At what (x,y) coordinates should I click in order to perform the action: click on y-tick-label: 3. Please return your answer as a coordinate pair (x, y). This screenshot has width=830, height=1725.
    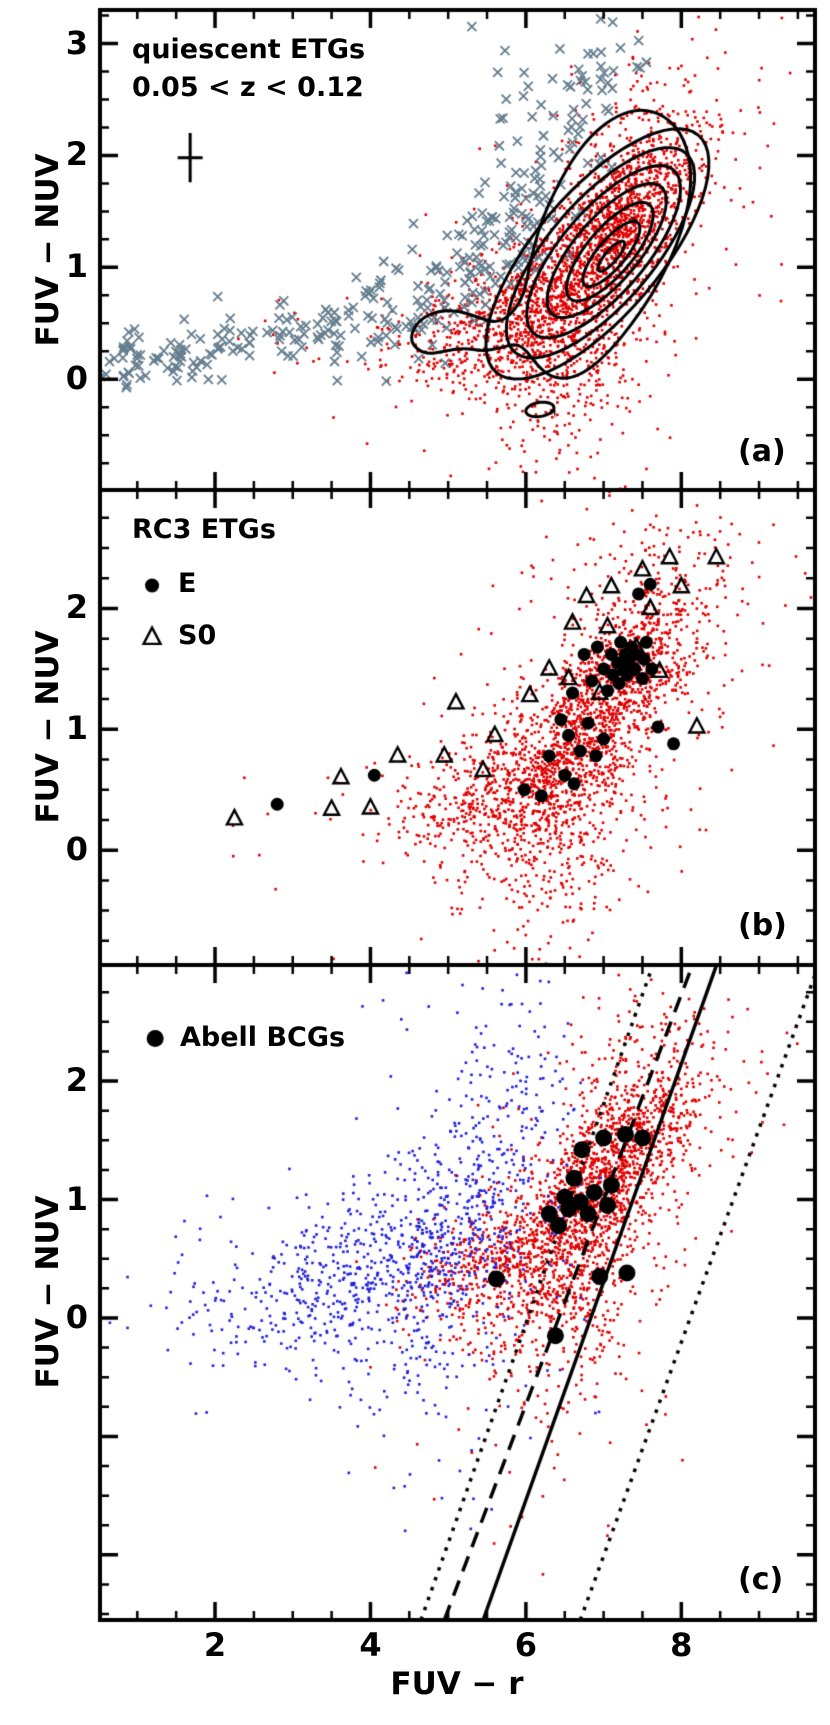
    Looking at the image, I should click on (76, 42).